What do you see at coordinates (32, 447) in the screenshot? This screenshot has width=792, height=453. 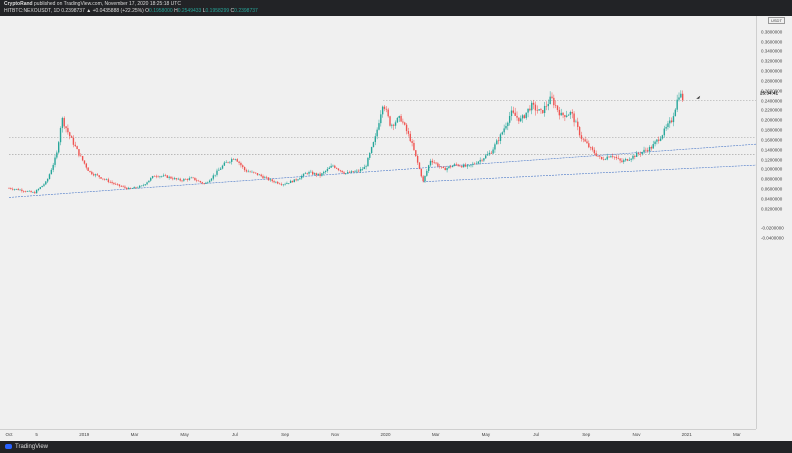 I see `footer-brand: TradingView` at bounding box center [32, 447].